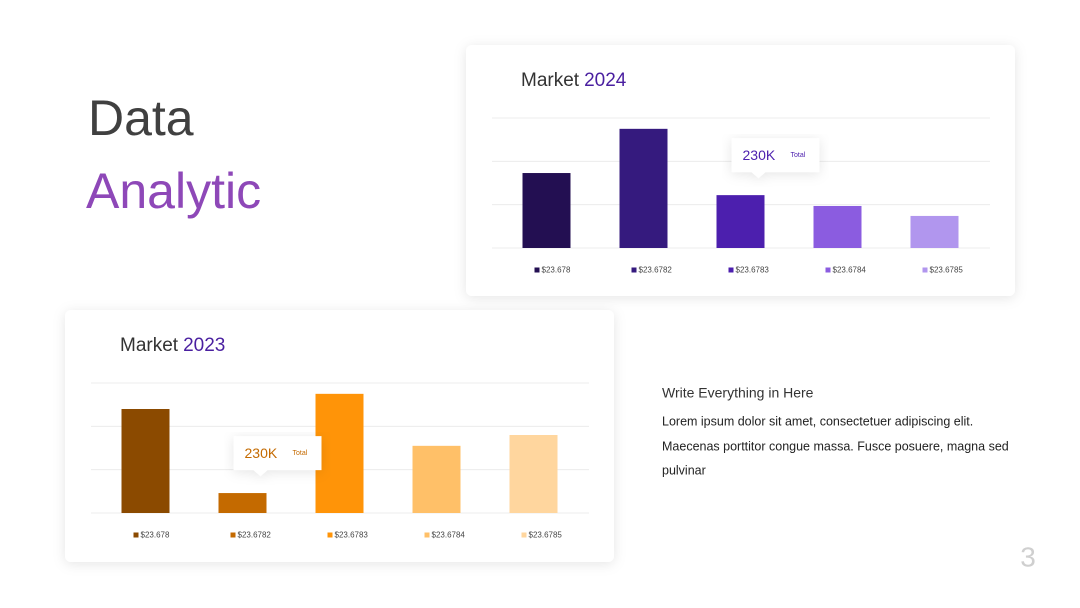 The height and width of the screenshot is (608, 1080). Describe the element at coordinates (204, 345) in the screenshot. I see `title-highlight: 2023` at that location.